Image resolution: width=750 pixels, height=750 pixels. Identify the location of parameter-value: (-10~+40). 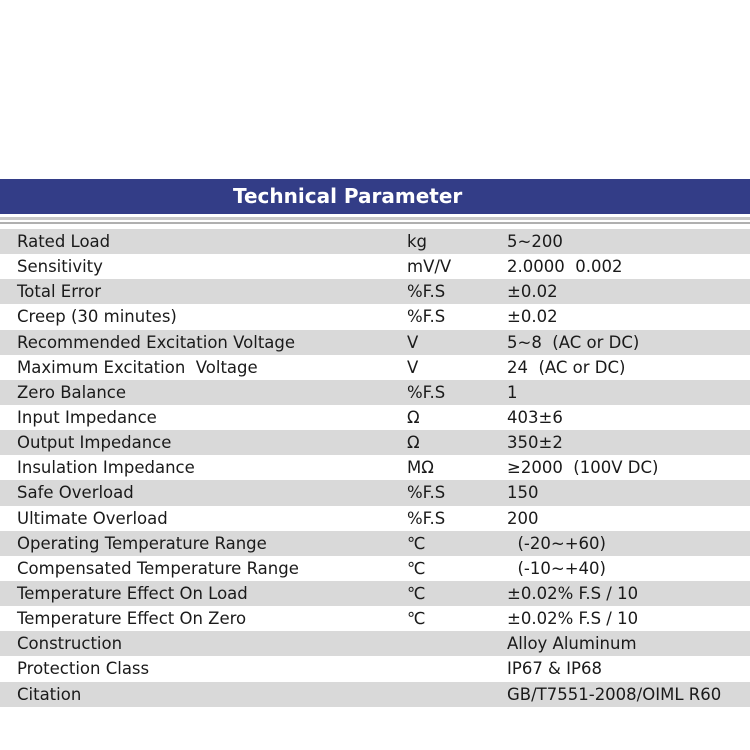
(556, 568).